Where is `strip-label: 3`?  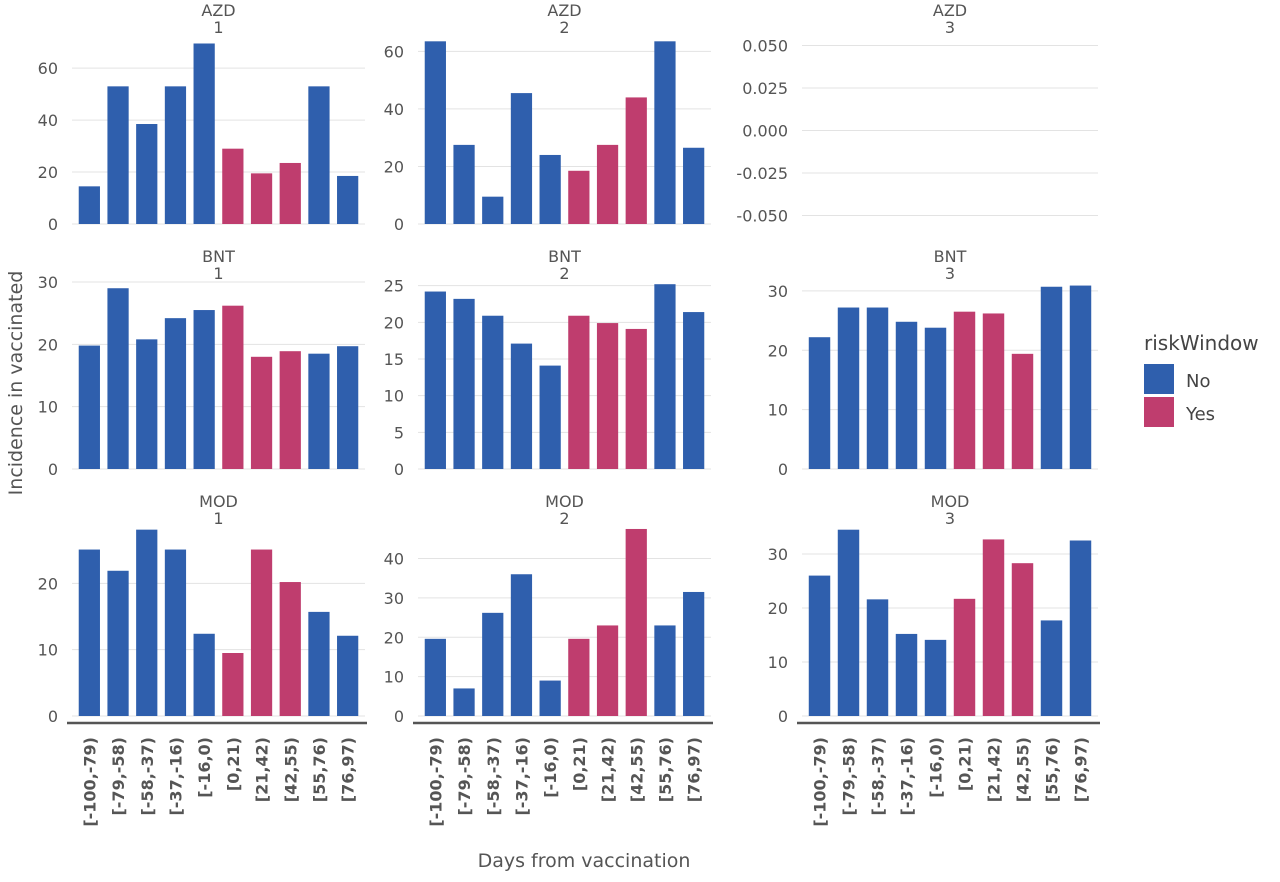 strip-label: 3 is located at coordinates (950, 273).